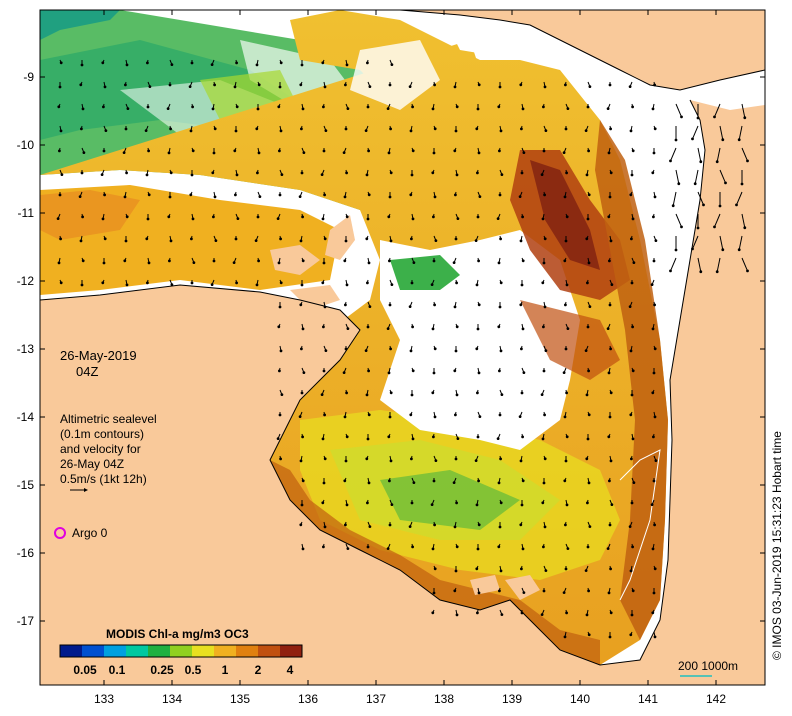 This screenshot has width=792, height=716. What do you see at coordinates (258, 670) in the screenshot?
I see `colorbar-tick-label: 2` at bounding box center [258, 670].